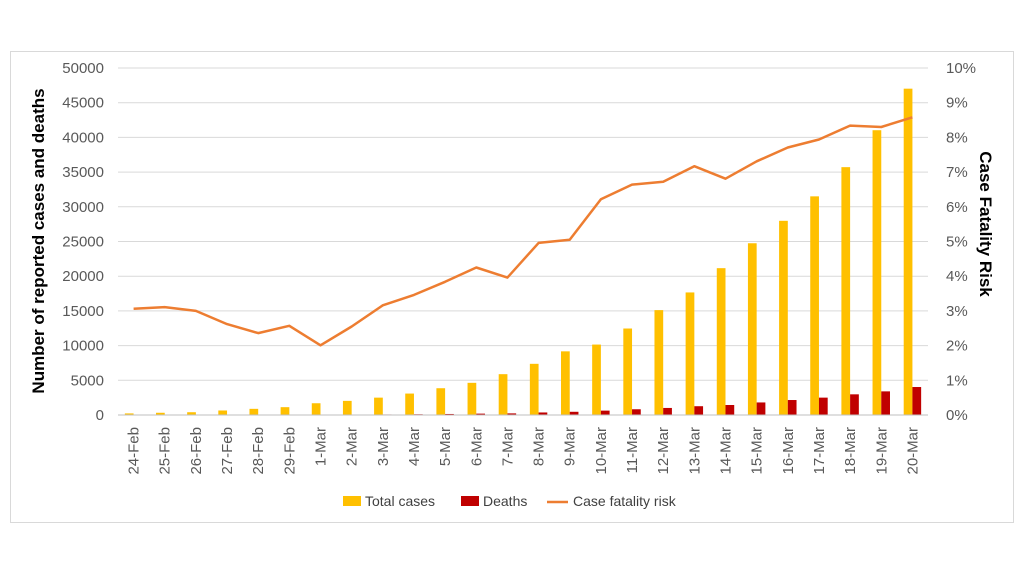 The image size is (1024, 576). I want to click on x-tick-label: 6-Mar, so click(476, 446).